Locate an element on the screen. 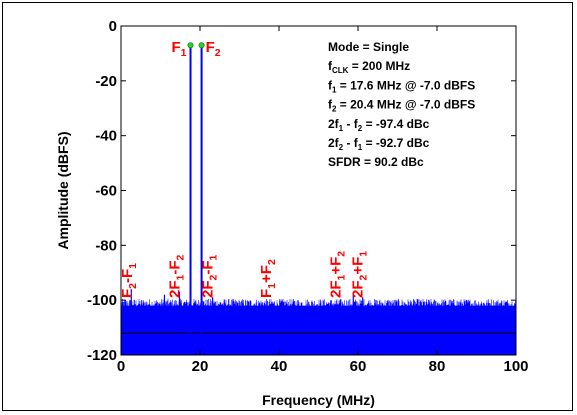 The height and width of the screenshot is (415, 577). x-tick-label: 0 is located at coordinates (121, 366).